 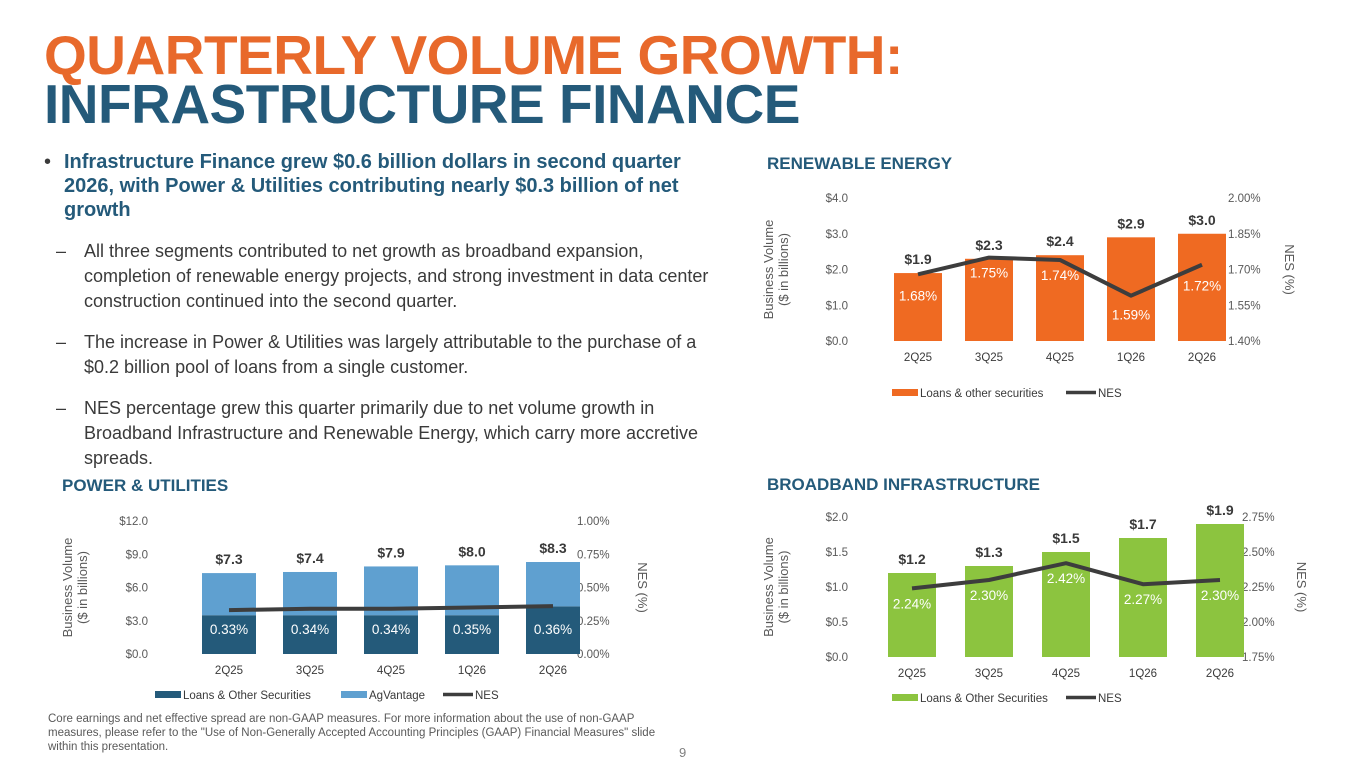 What do you see at coordinates (1142, 524) in the screenshot?
I see `bar-total-label: $1.7` at bounding box center [1142, 524].